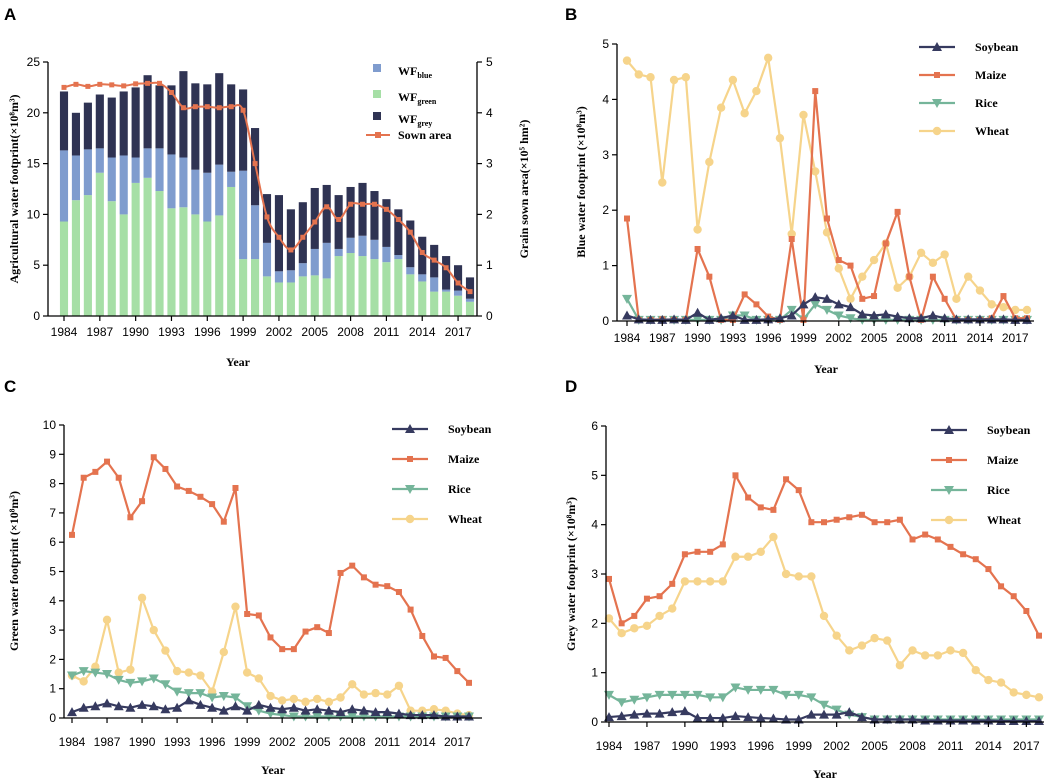  I want to click on bar-wf-grey-1989, so click(123, 123).